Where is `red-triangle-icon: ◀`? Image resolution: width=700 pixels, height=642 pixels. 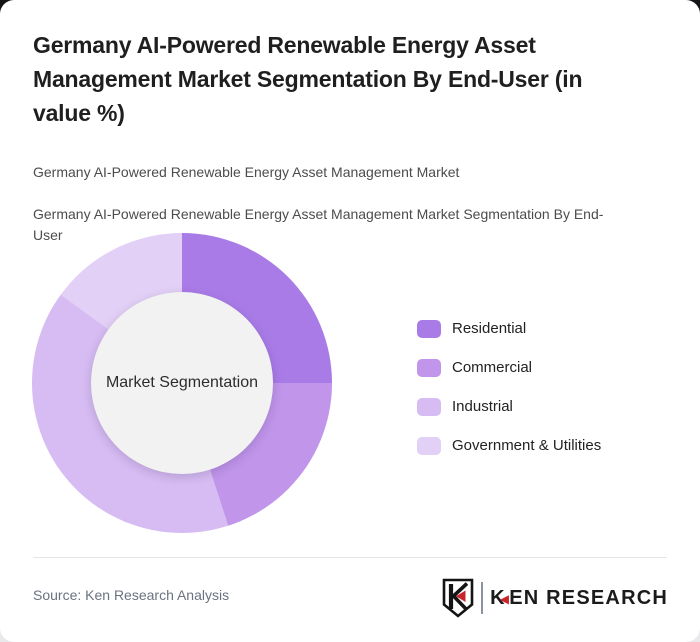
red-triangle-icon: ◀ is located at coordinates (505, 599).